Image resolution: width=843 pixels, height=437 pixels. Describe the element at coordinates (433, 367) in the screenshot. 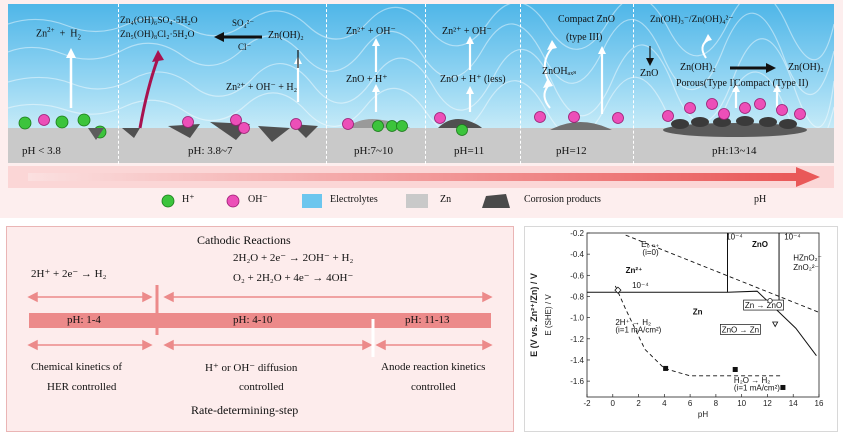

I see `regime-3-line1: Anode reaction kinetics` at that location.